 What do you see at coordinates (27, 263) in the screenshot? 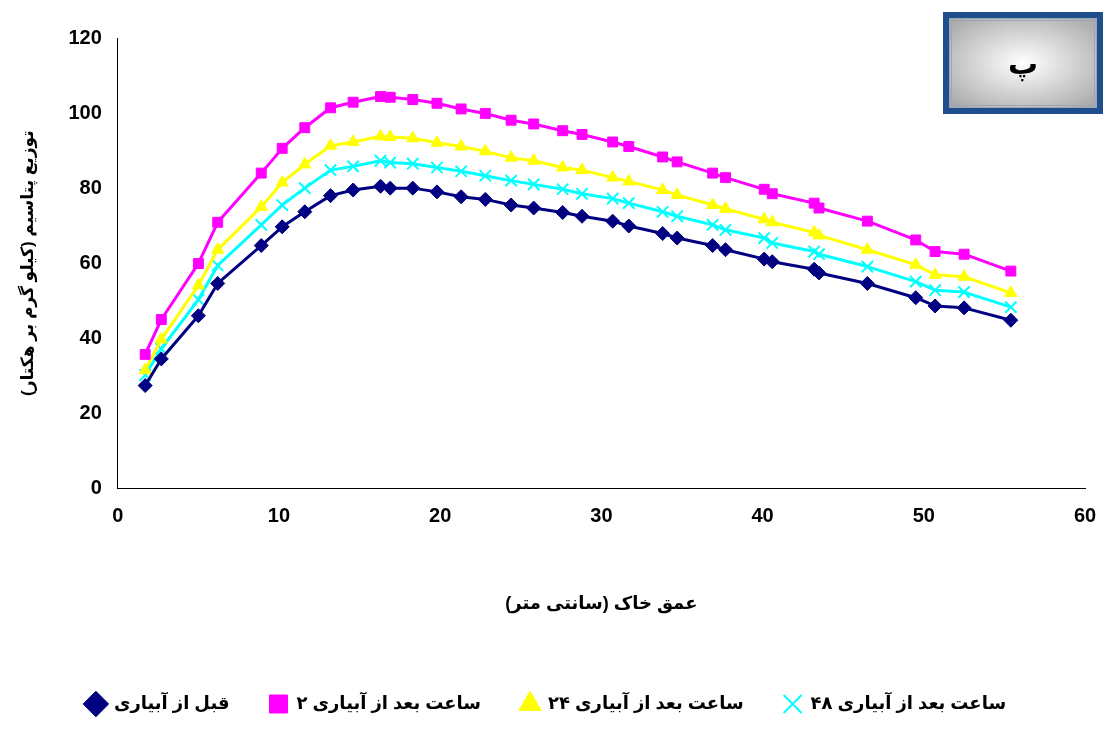
I see `y-axis-title: توزیع پتاسیم (کیلو گرم بر هکتار)` at bounding box center [27, 263].